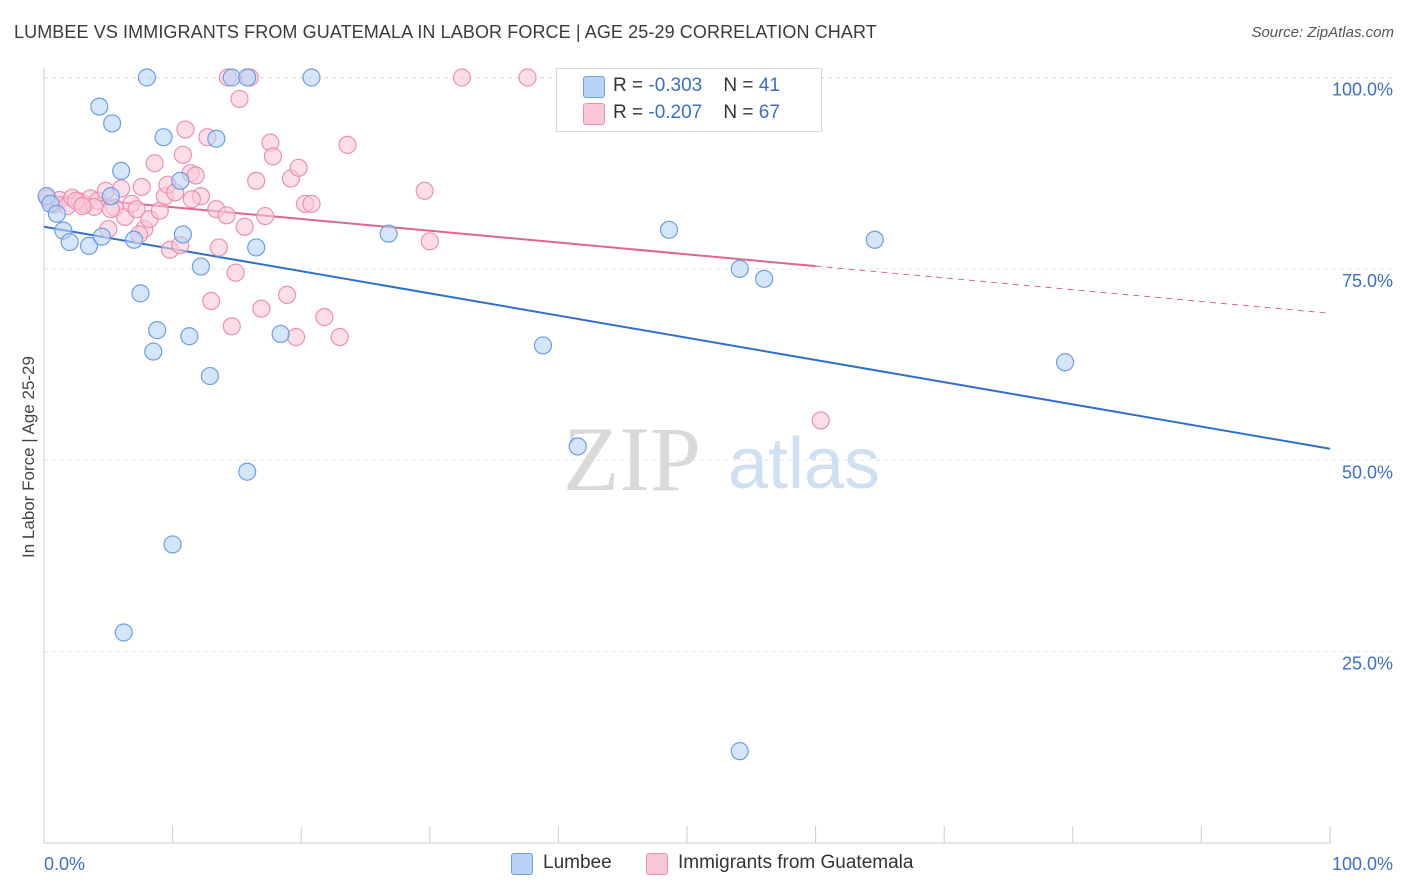 The width and height of the screenshot is (1406, 892). I want to click on x-tick-label: 100.0%, so click(1362, 864).